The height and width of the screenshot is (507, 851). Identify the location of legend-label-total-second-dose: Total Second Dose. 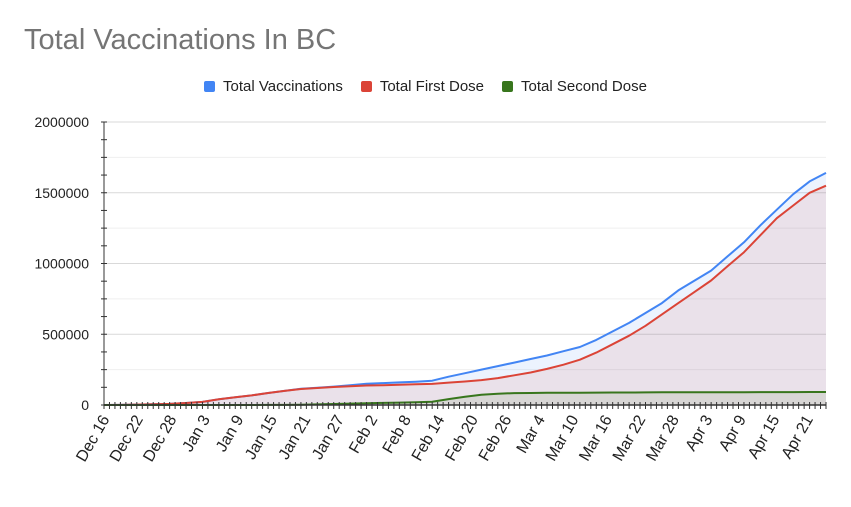
(584, 86).